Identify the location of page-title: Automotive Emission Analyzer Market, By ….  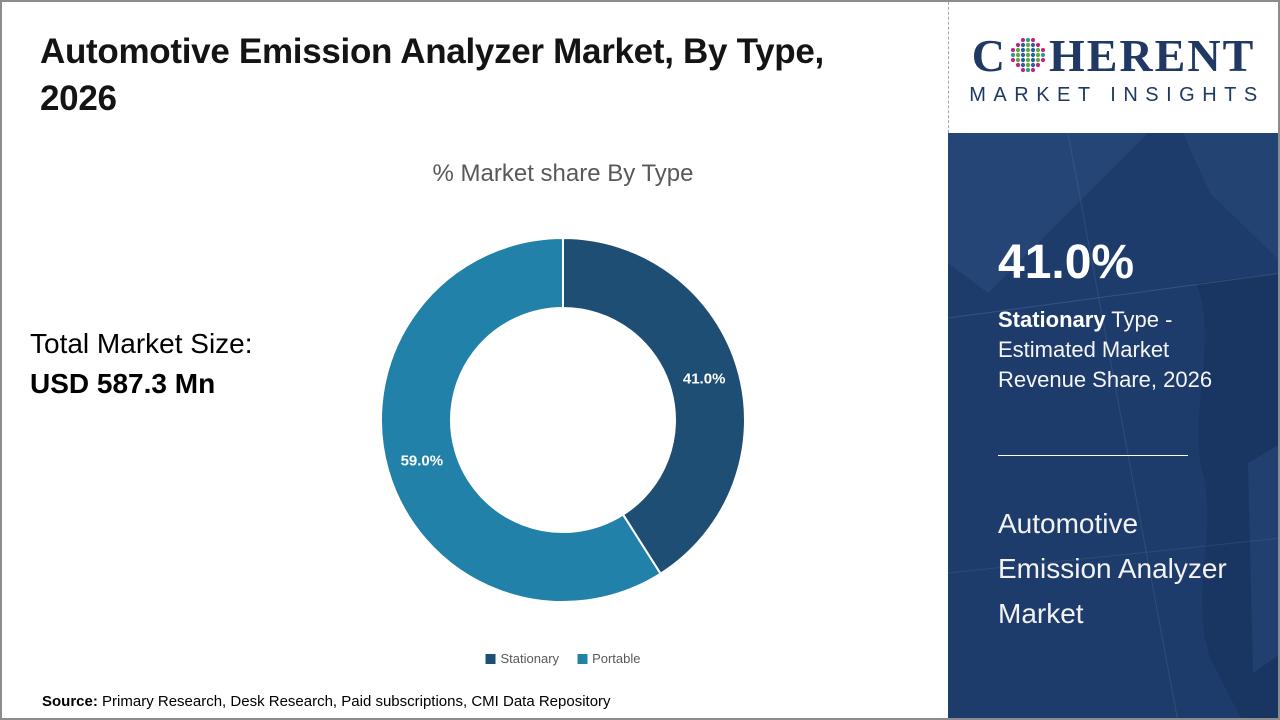
(480, 75).